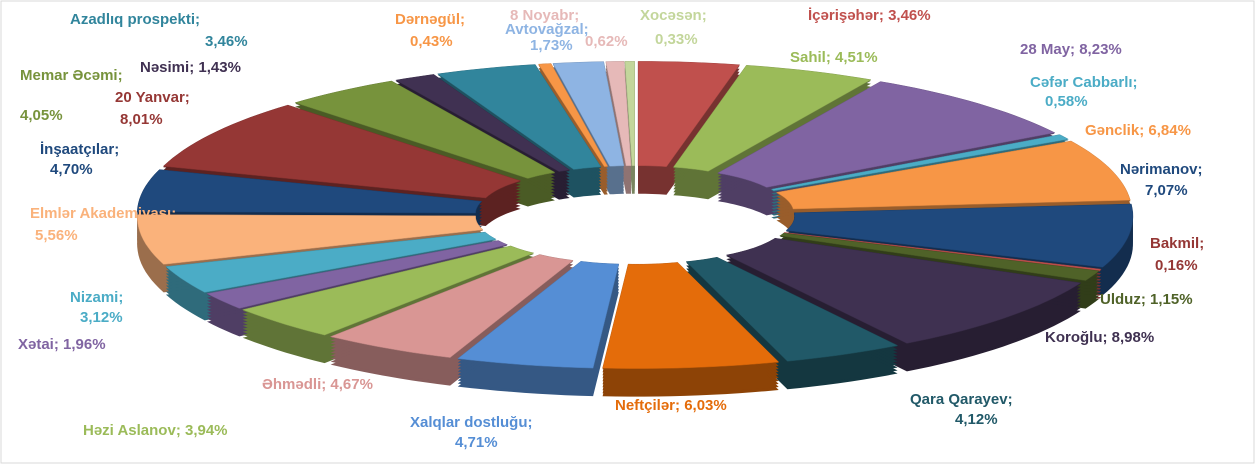 The height and width of the screenshot is (464, 1255). I want to click on label-category: İçərişəhər, so click(843, 15).